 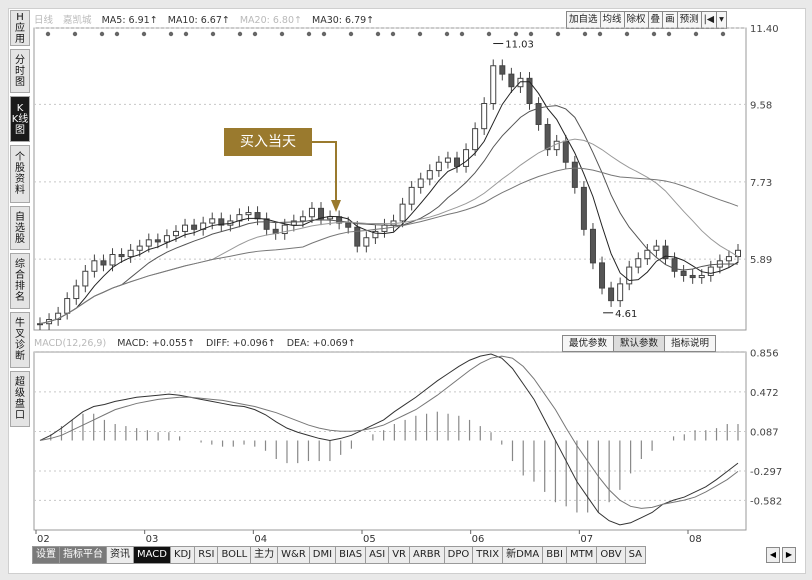 What do you see at coordinates (764, 29) in the screenshot?
I see `price-tick-label: 11.40` at bounding box center [764, 29].